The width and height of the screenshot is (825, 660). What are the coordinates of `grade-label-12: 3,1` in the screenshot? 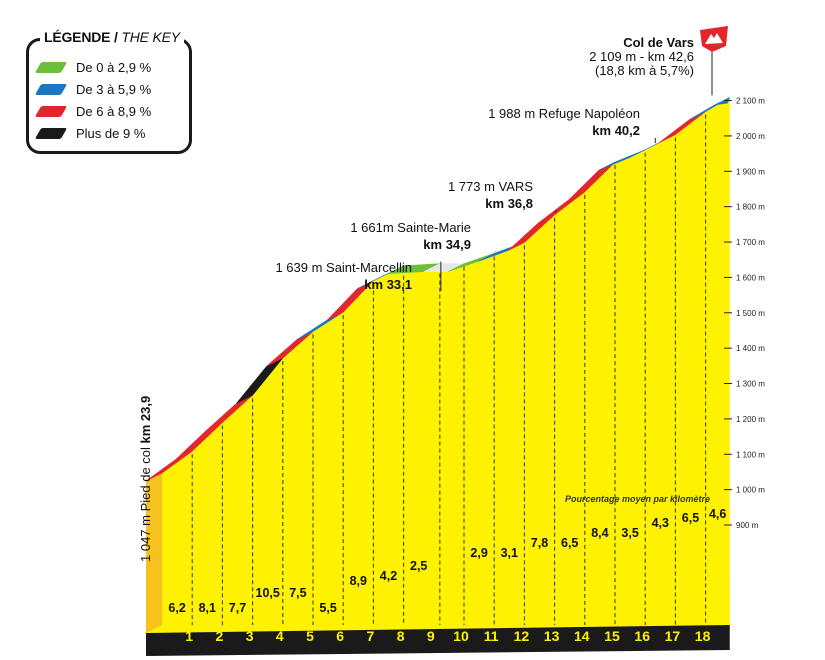 It's located at (509, 553).